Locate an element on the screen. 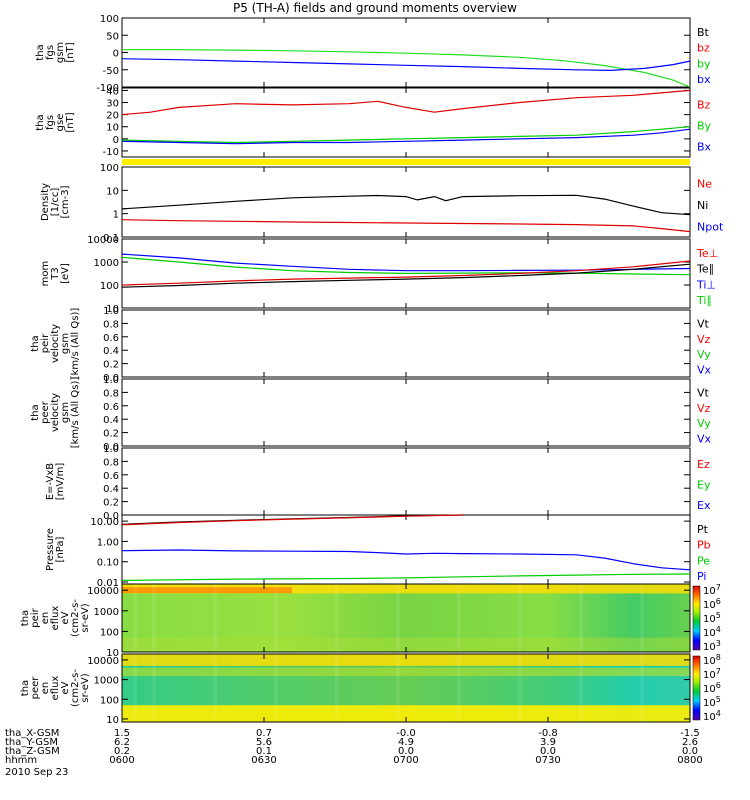 Image resolution: width=750 pixels, height=800 pixels. panel-frame-peir_velocity is located at coordinates (406, 343).